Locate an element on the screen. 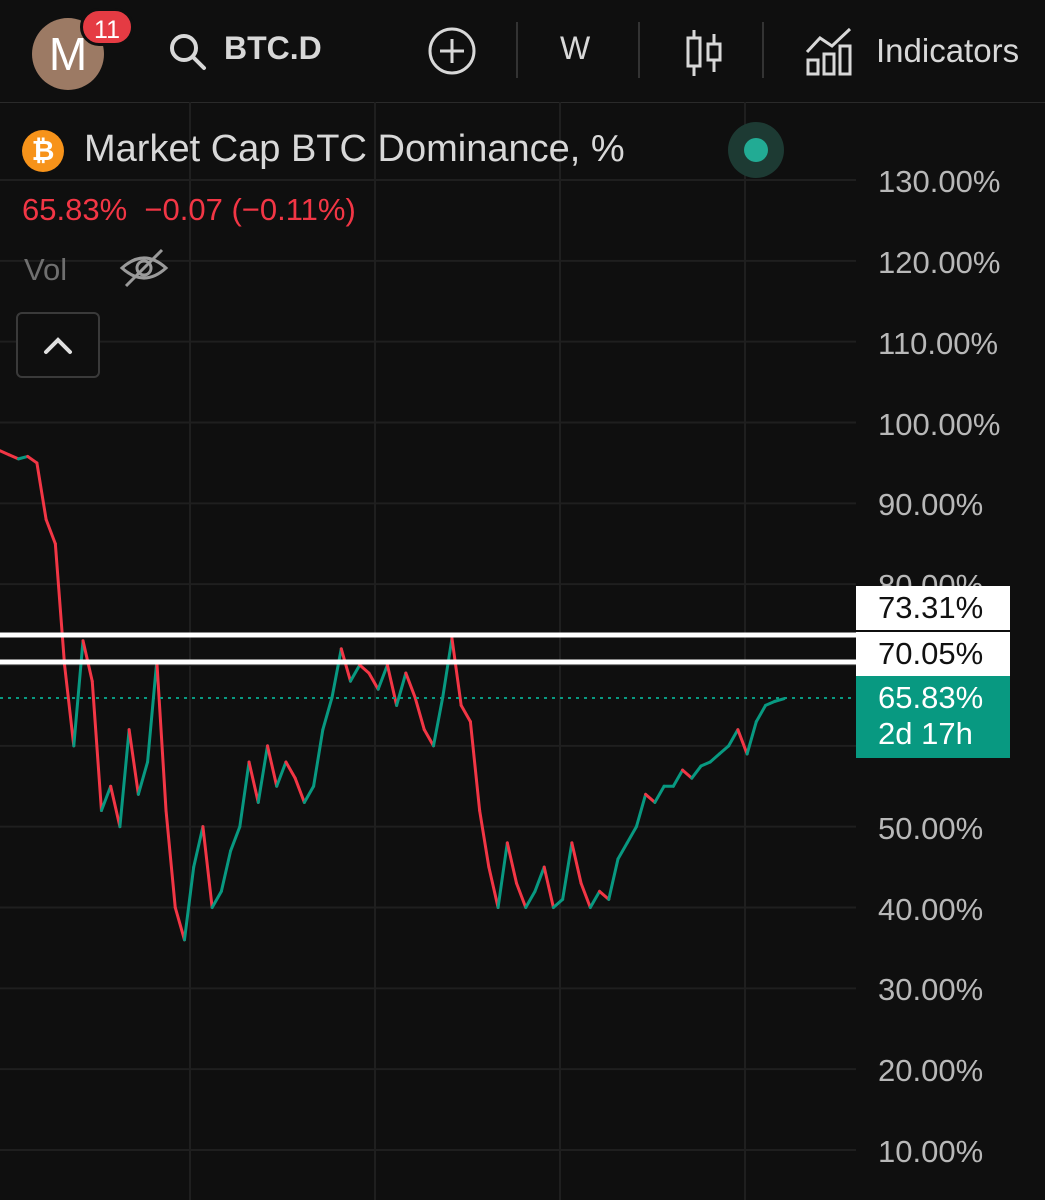  level-tag-lower: 70.05% is located at coordinates (933, 654).